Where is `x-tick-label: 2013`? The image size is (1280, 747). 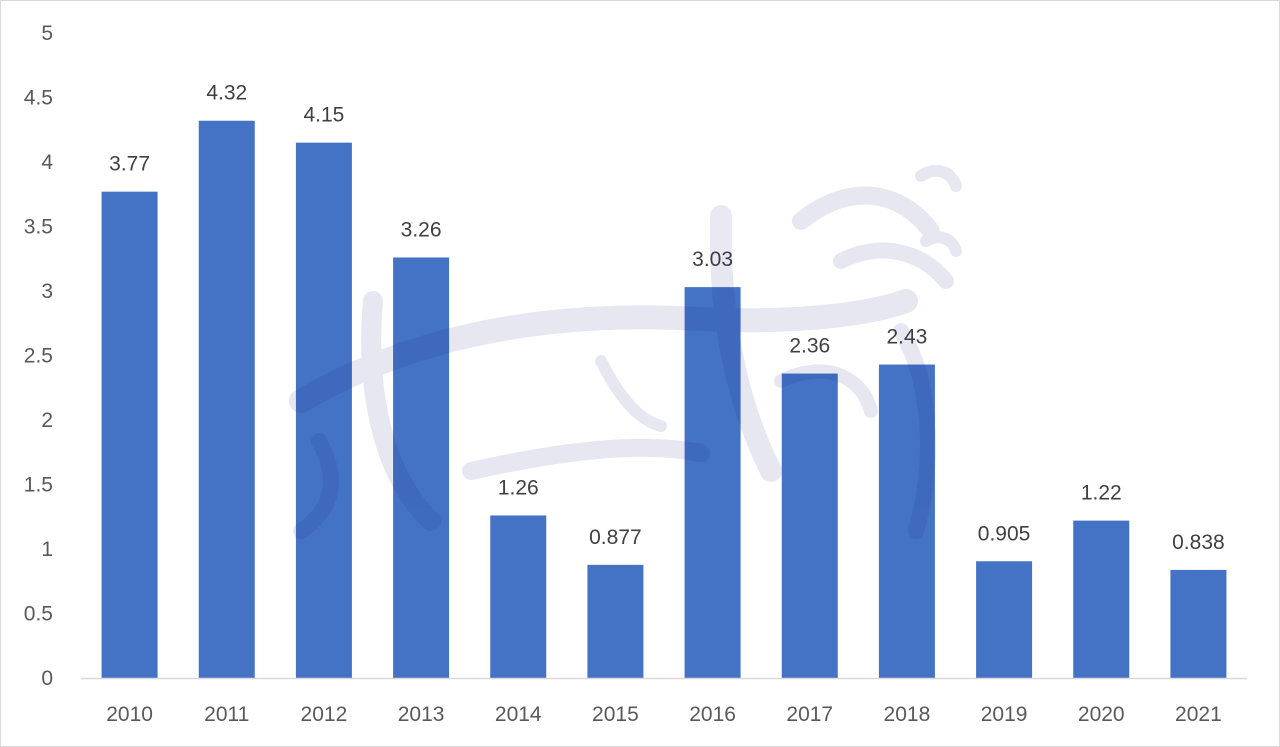 x-tick-label: 2013 is located at coordinates (421, 714).